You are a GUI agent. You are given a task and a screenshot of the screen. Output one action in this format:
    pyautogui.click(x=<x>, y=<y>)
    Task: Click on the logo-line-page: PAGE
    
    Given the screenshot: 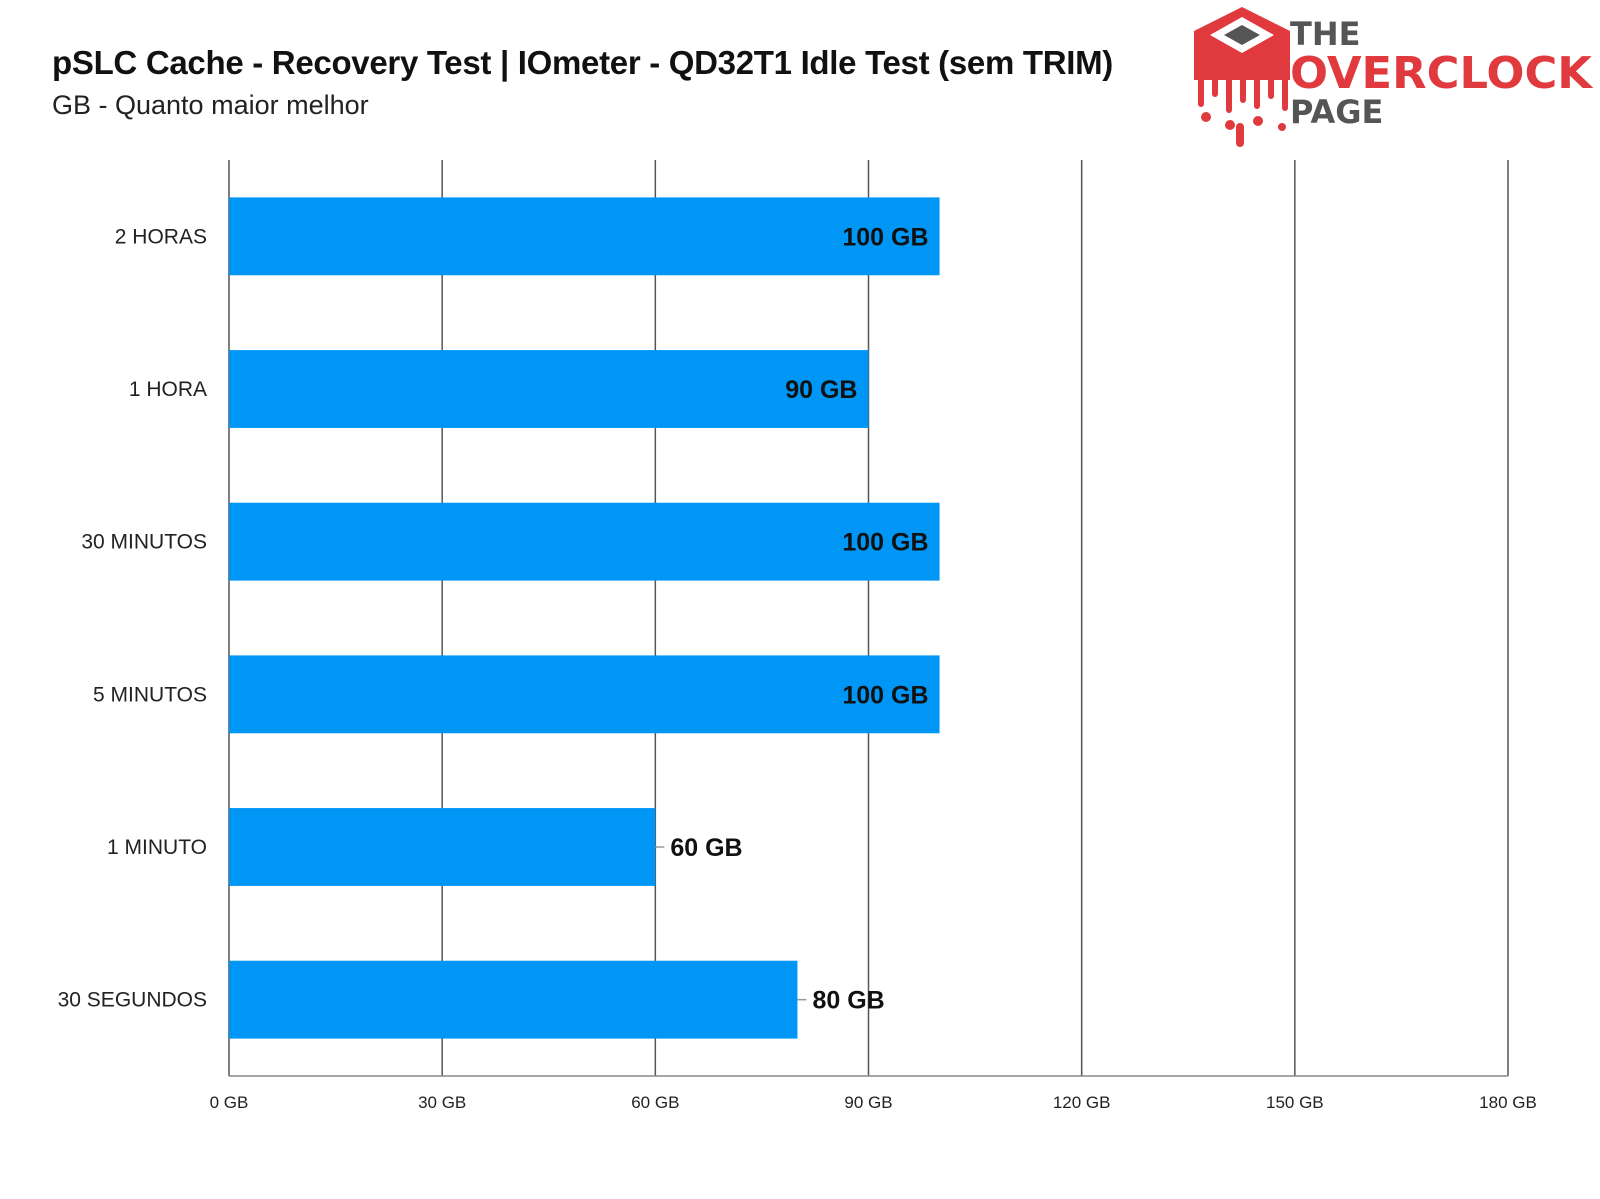 What is the action you would take?
    pyautogui.click(x=1336, y=112)
    